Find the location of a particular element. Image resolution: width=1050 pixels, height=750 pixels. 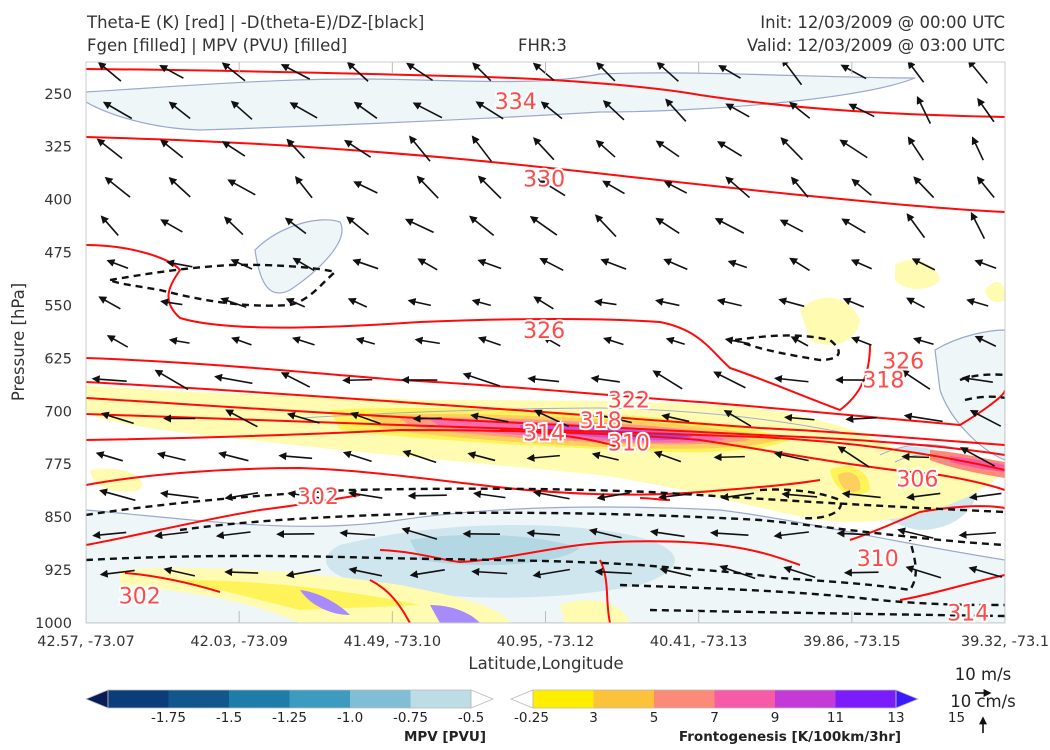

theta-e-contour-label: 302 is located at coordinates (140, 596).